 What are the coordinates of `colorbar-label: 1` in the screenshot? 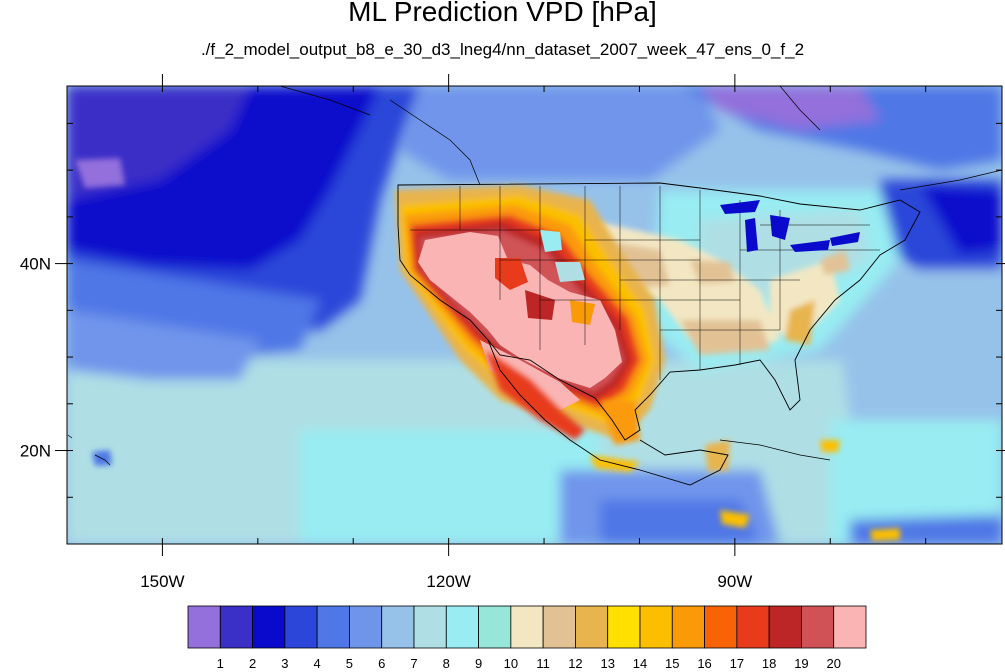 It's located at (220, 663).